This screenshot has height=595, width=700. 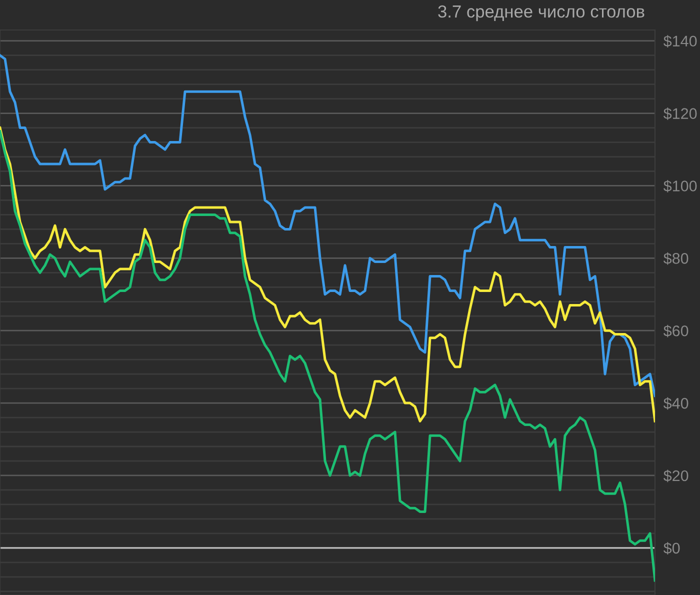 I want to click on y-tick-label: $120, so click(x=680, y=114).